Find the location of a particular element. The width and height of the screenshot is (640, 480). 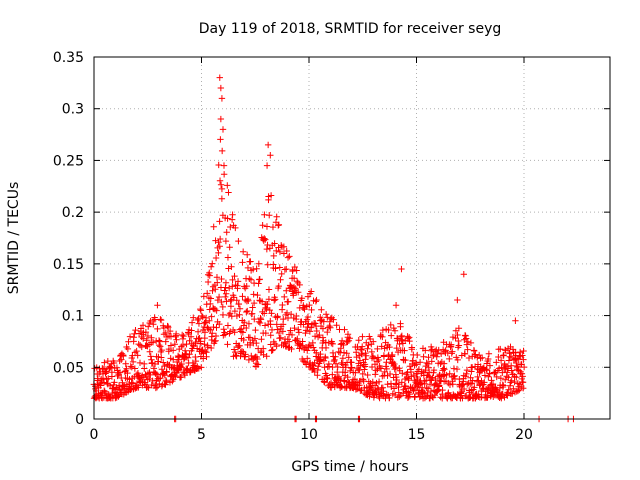

y-tick-label: 0.3 is located at coordinates (73, 110).